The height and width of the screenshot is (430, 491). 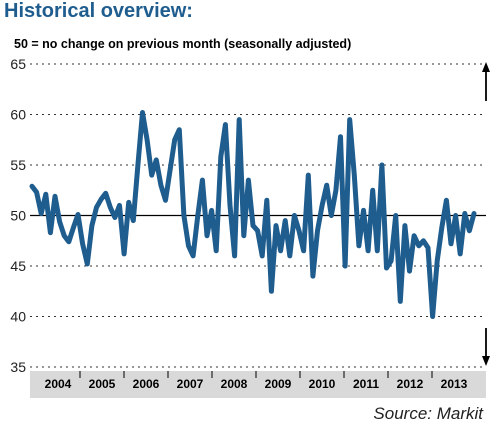 I want to click on x-tick-label: 2009, so click(x=278, y=384).